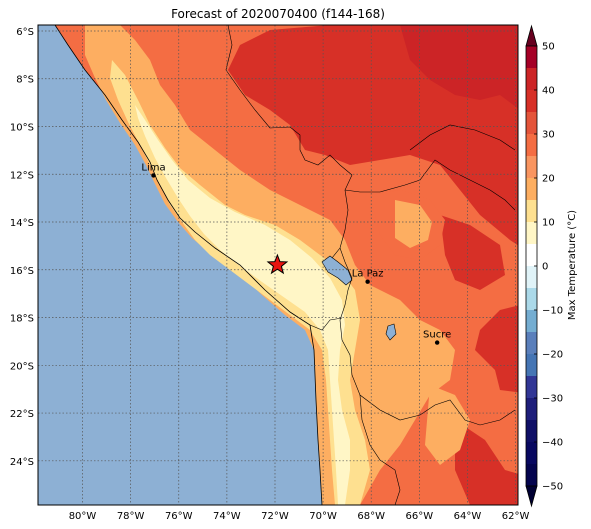 The width and height of the screenshot is (591, 529). I want to click on colorbar-tick-label: −50, so click(552, 487).